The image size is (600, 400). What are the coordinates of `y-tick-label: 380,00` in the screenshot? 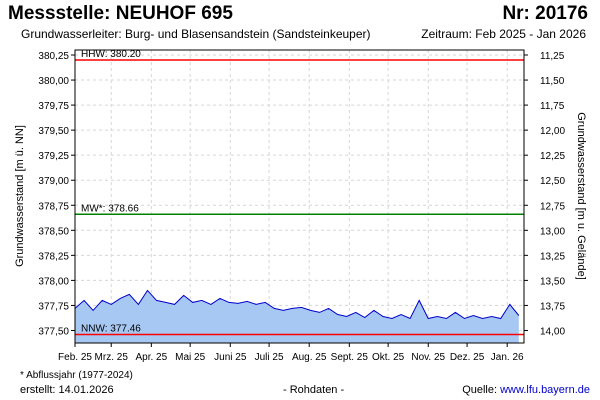 It's located at (53, 81).